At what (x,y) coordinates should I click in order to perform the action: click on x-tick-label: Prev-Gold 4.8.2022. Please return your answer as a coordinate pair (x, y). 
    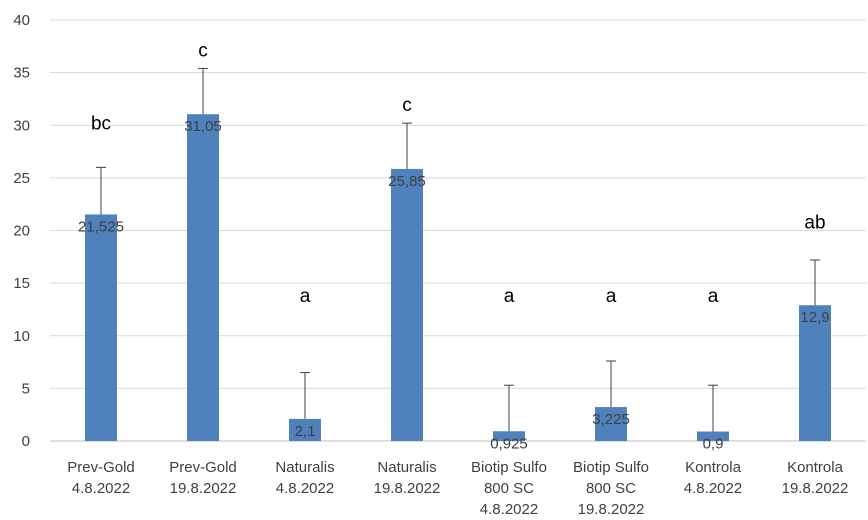
    Looking at the image, I should click on (101, 478).